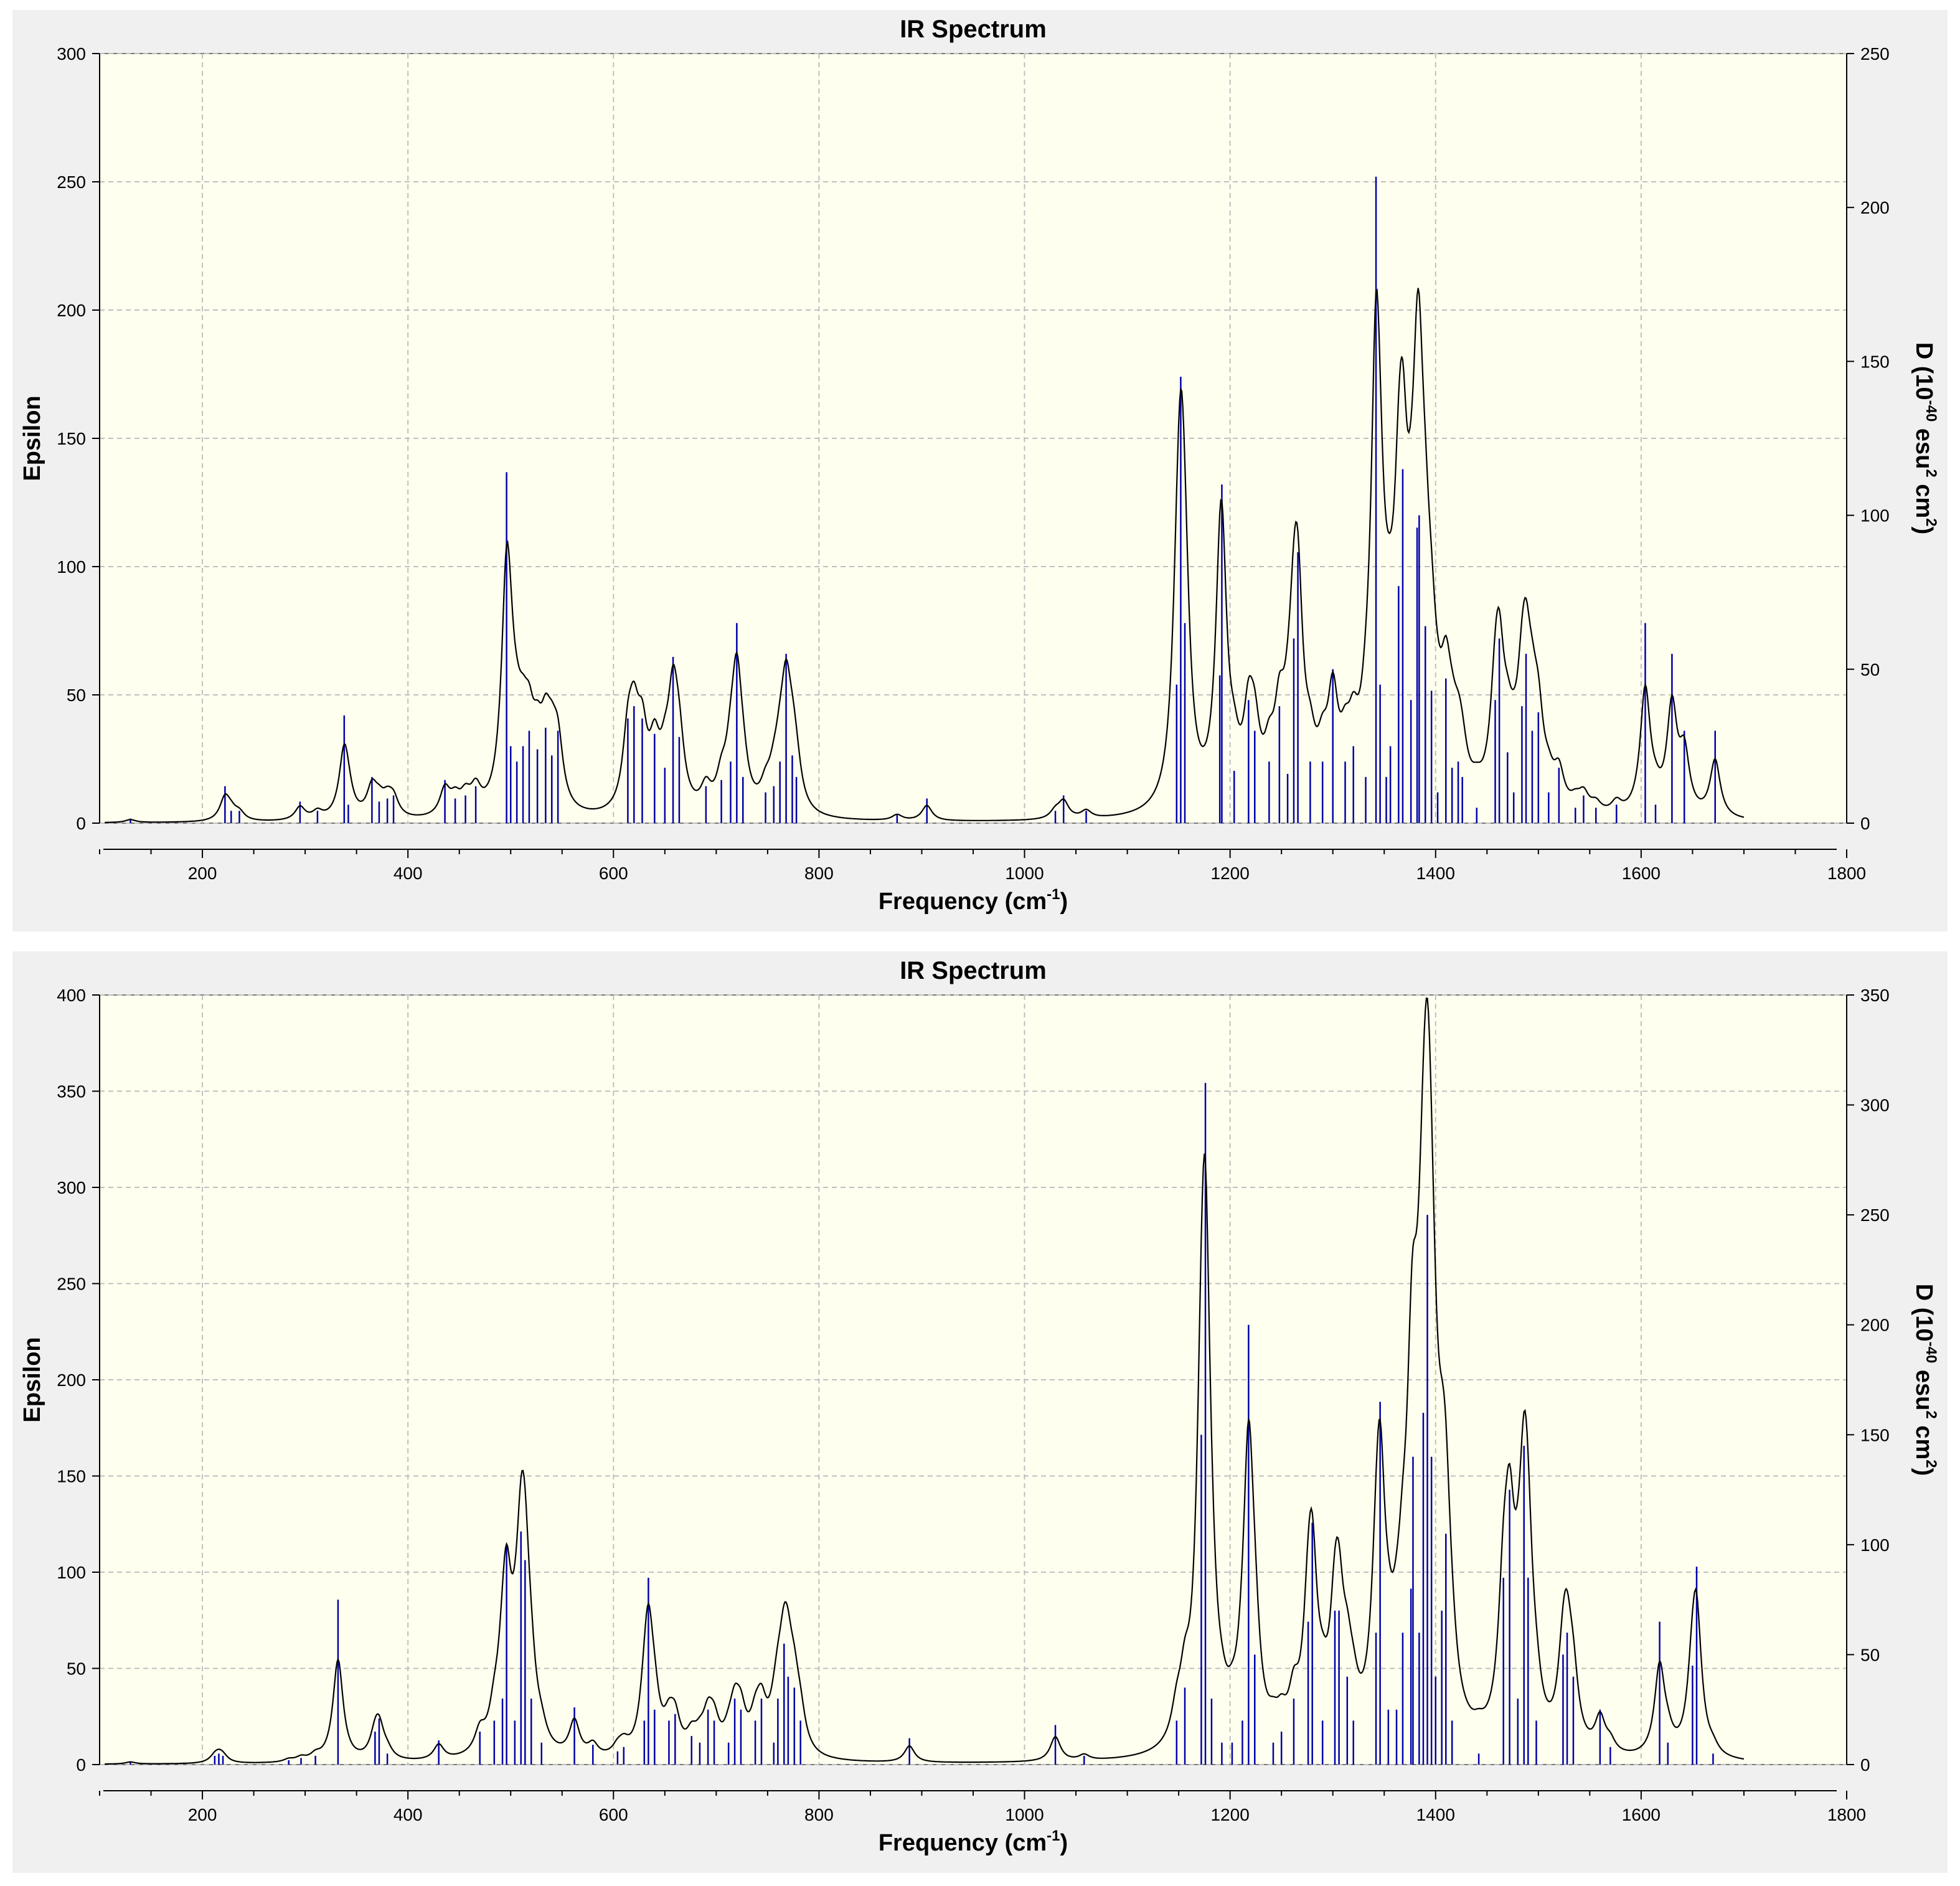 The image size is (1960, 1886). What do you see at coordinates (1875, 995) in the screenshot?
I see `y2-tick-label: 350` at bounding box center [1875, 995].